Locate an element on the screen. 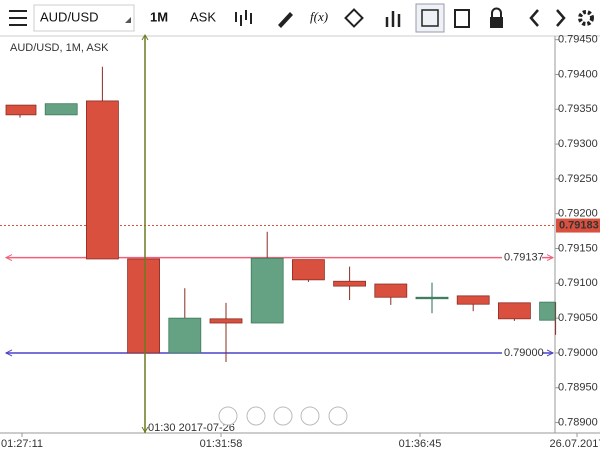 The height and width of the screenshot is (460, 600). y-tick-label: 0.79000 is located at coordinates (578, 353).